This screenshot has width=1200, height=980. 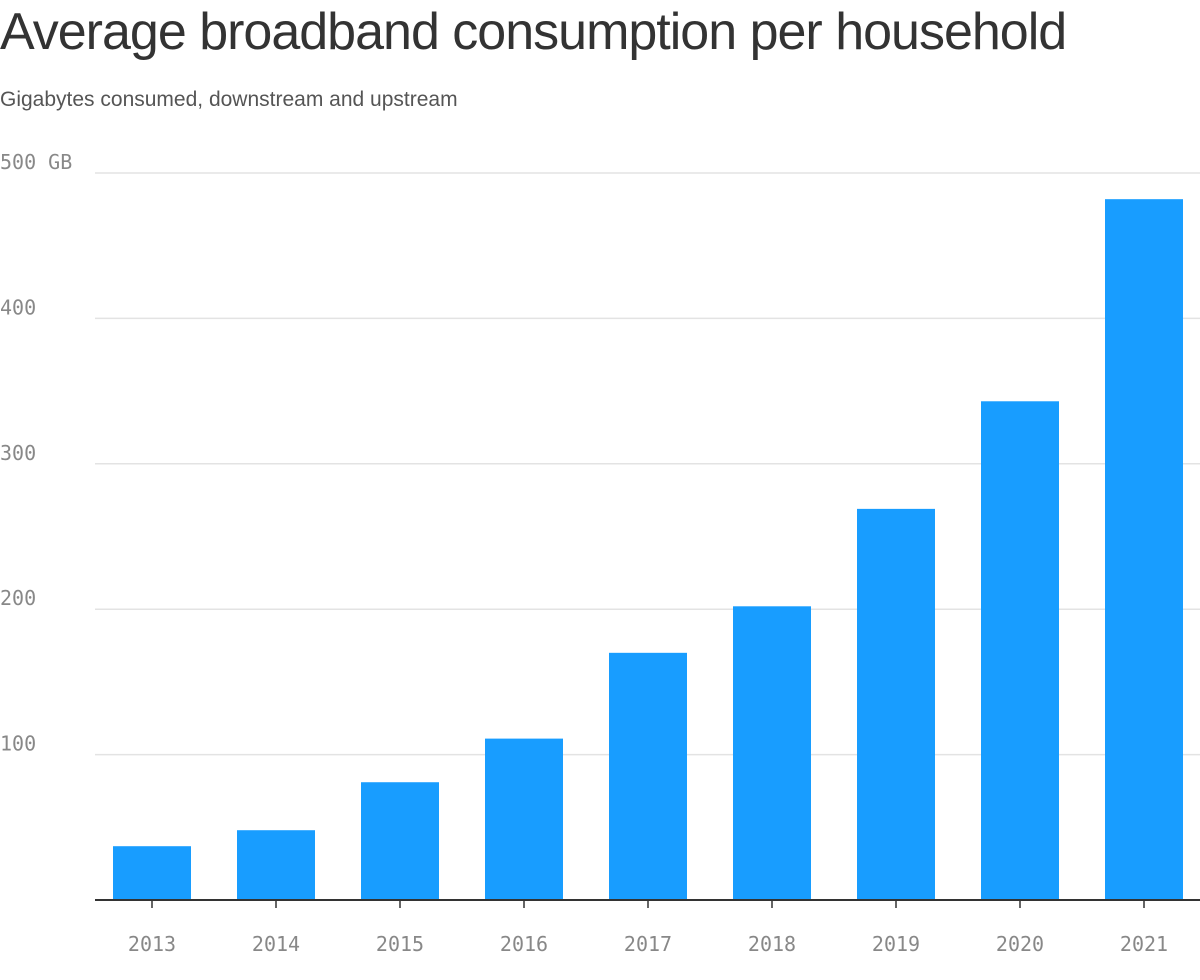 What do you see at coordinates (896, 704) in the screenshot?
I see `bar-2019` at bounding box center [896, 704].